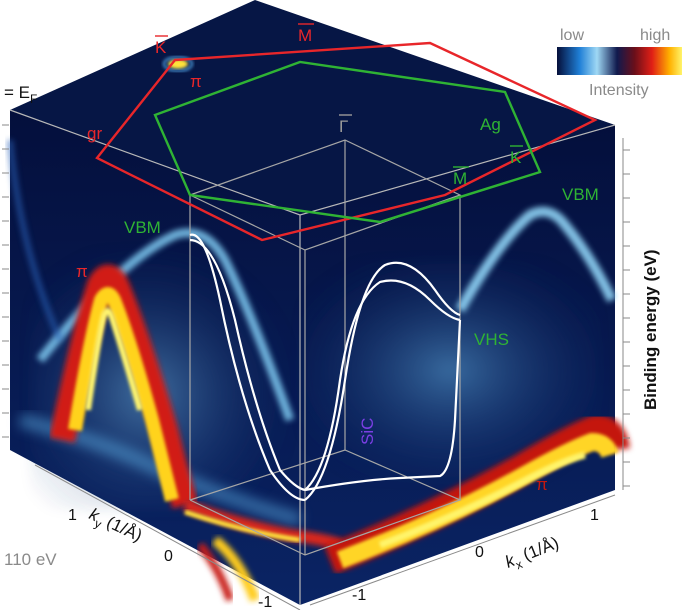  Describe the element at coordinates (215, 572) in the screenshot. I see `front-bottom-strip-red` at that location.